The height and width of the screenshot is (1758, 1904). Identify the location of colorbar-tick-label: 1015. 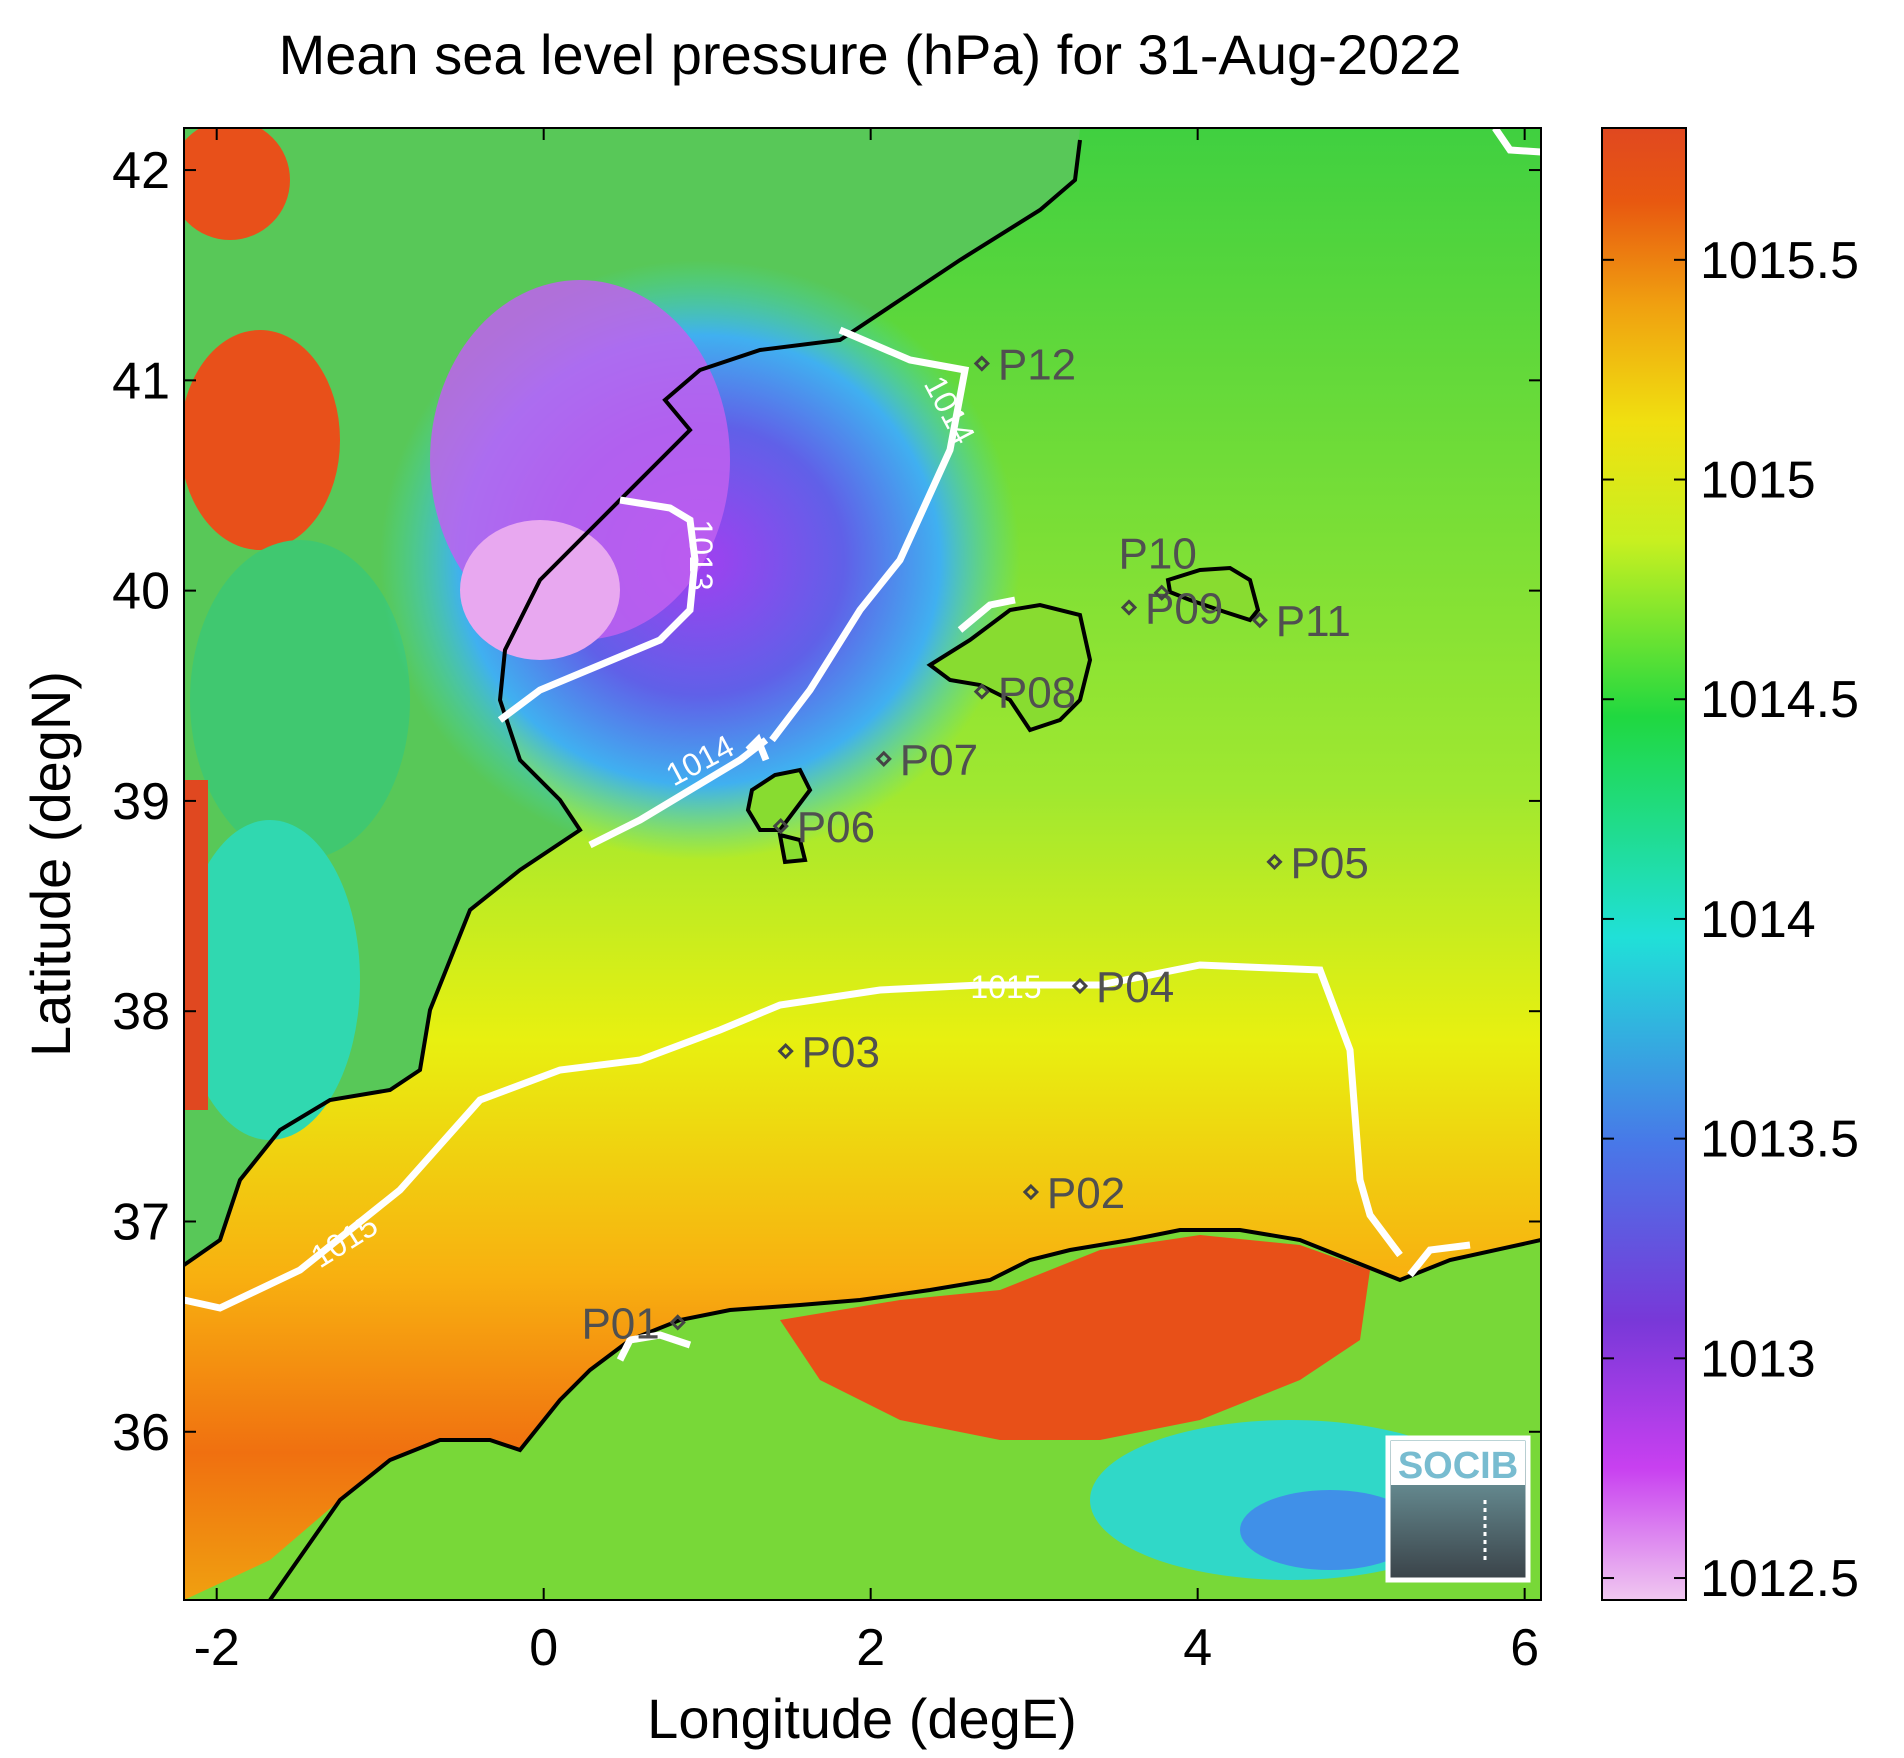
(1758, 481).